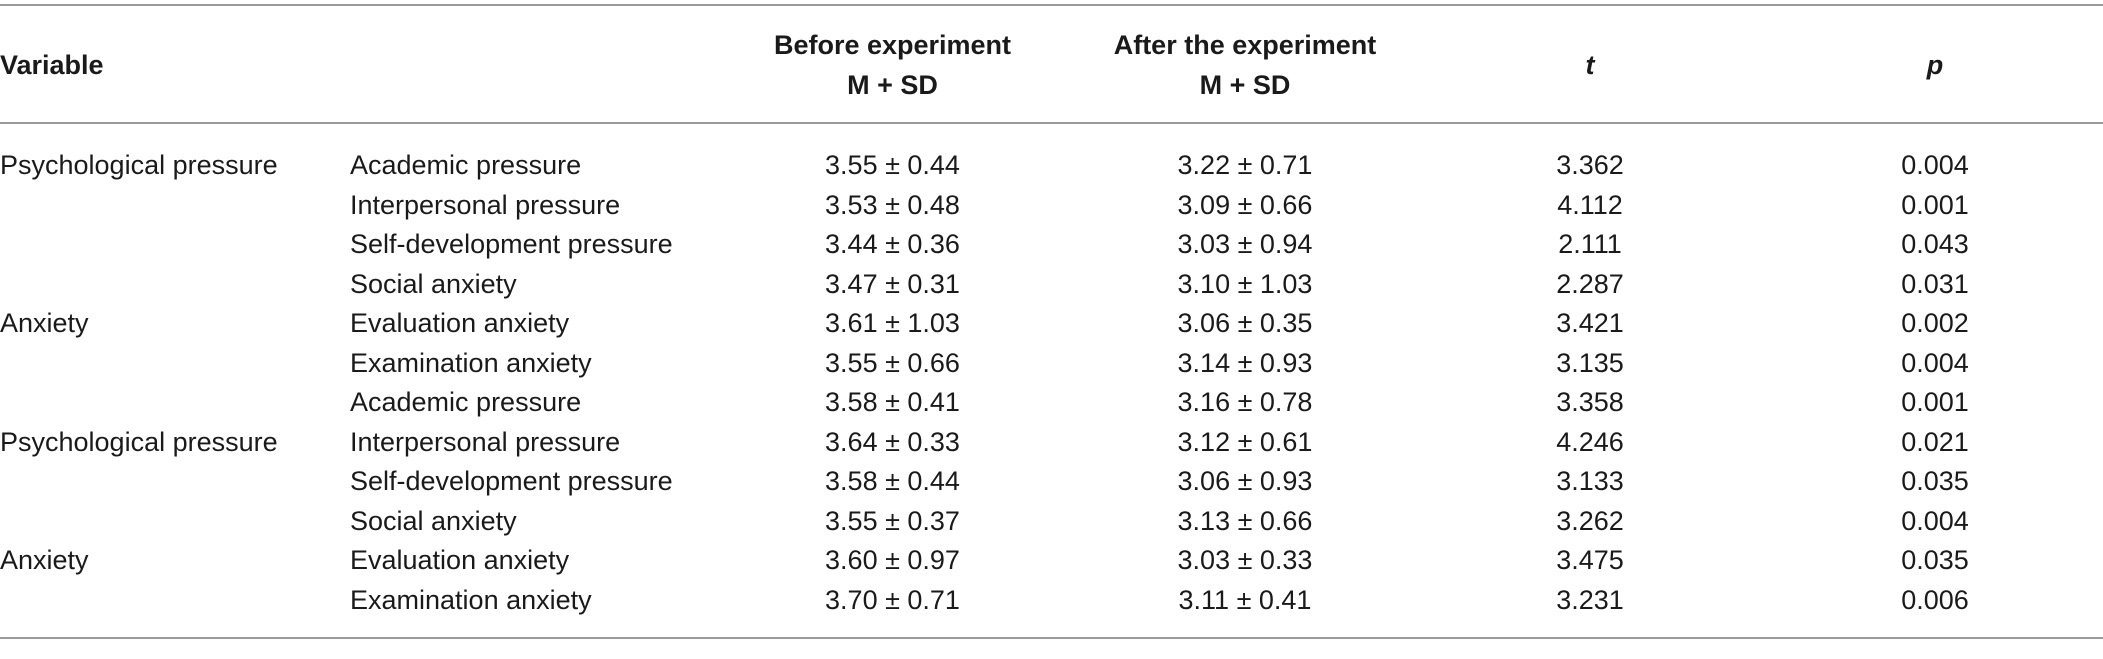  Describe the element at coordinates (892, 363) in the screenshot. I see `row-before-value: 3.55 ± 0.66` at that location.